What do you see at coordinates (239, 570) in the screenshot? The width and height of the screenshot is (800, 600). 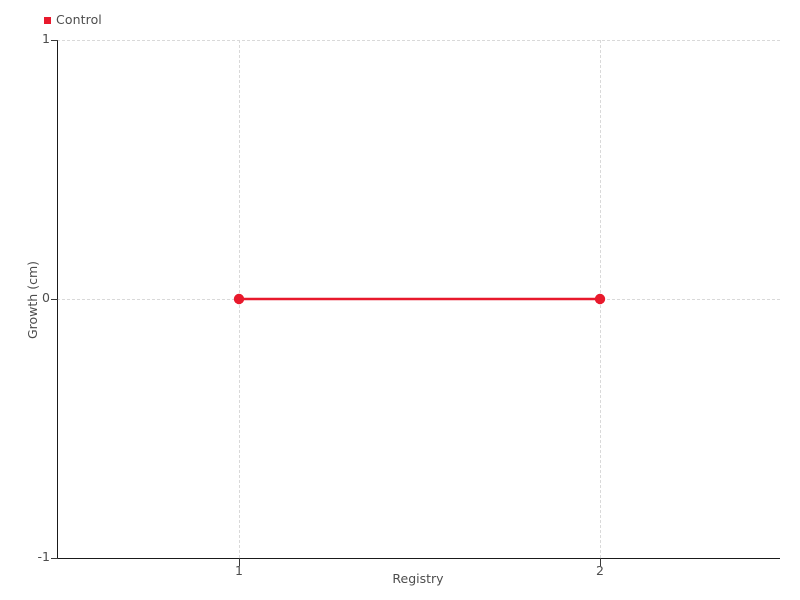 I see `x-tick-label-1: 1` at bounding box center [239, 570].